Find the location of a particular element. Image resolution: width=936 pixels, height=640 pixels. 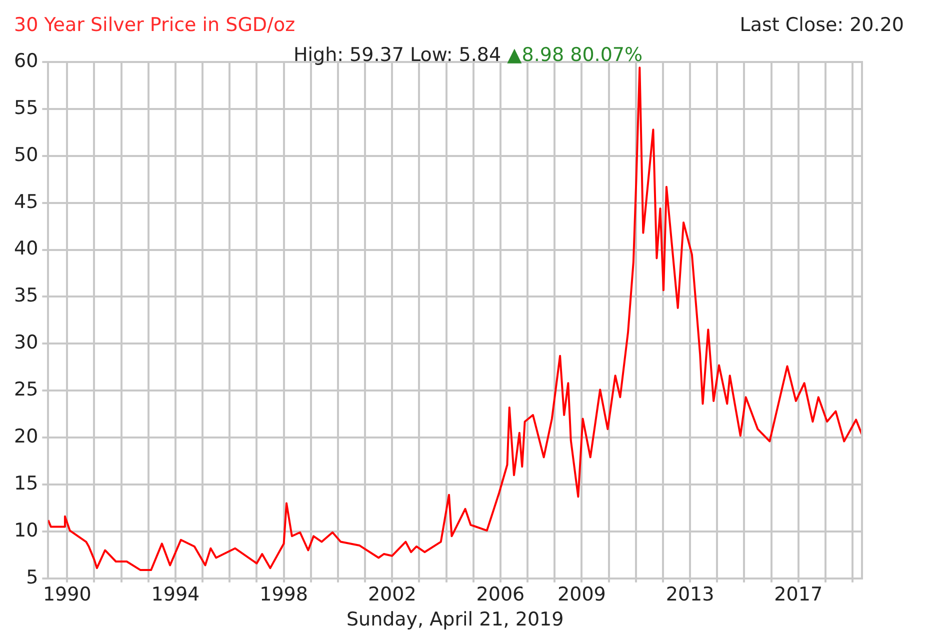

x-tick-label: 1998 is located at coordinates (284, 595).